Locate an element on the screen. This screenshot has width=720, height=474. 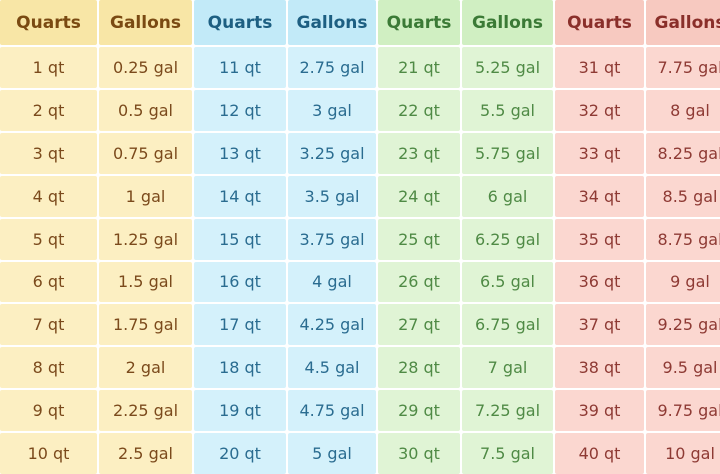
table-cell: 36 qt is located at coordinates (599, 282).